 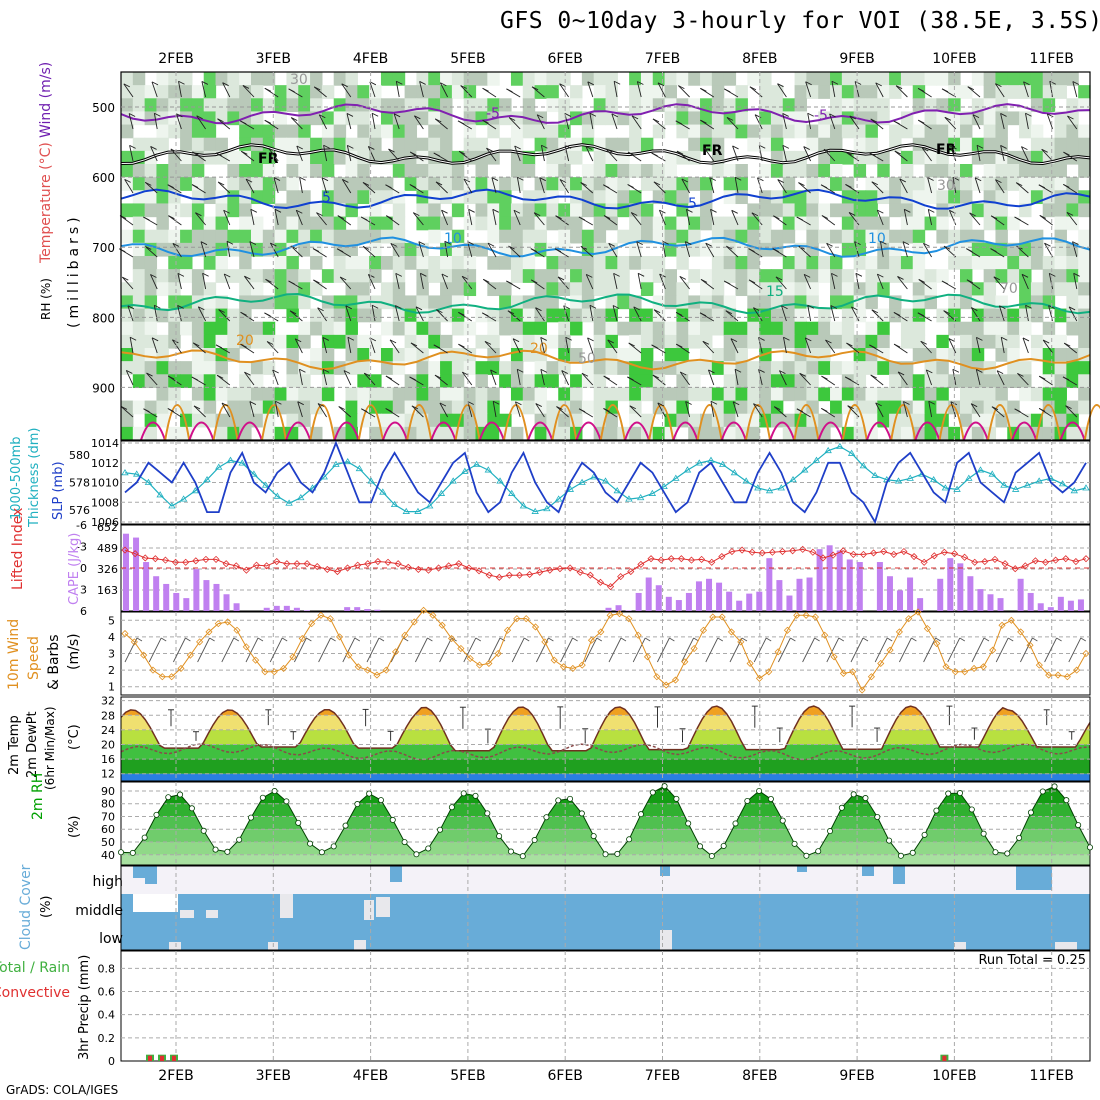 I want to click on surface-isotherm, so click(x=249, y=431).